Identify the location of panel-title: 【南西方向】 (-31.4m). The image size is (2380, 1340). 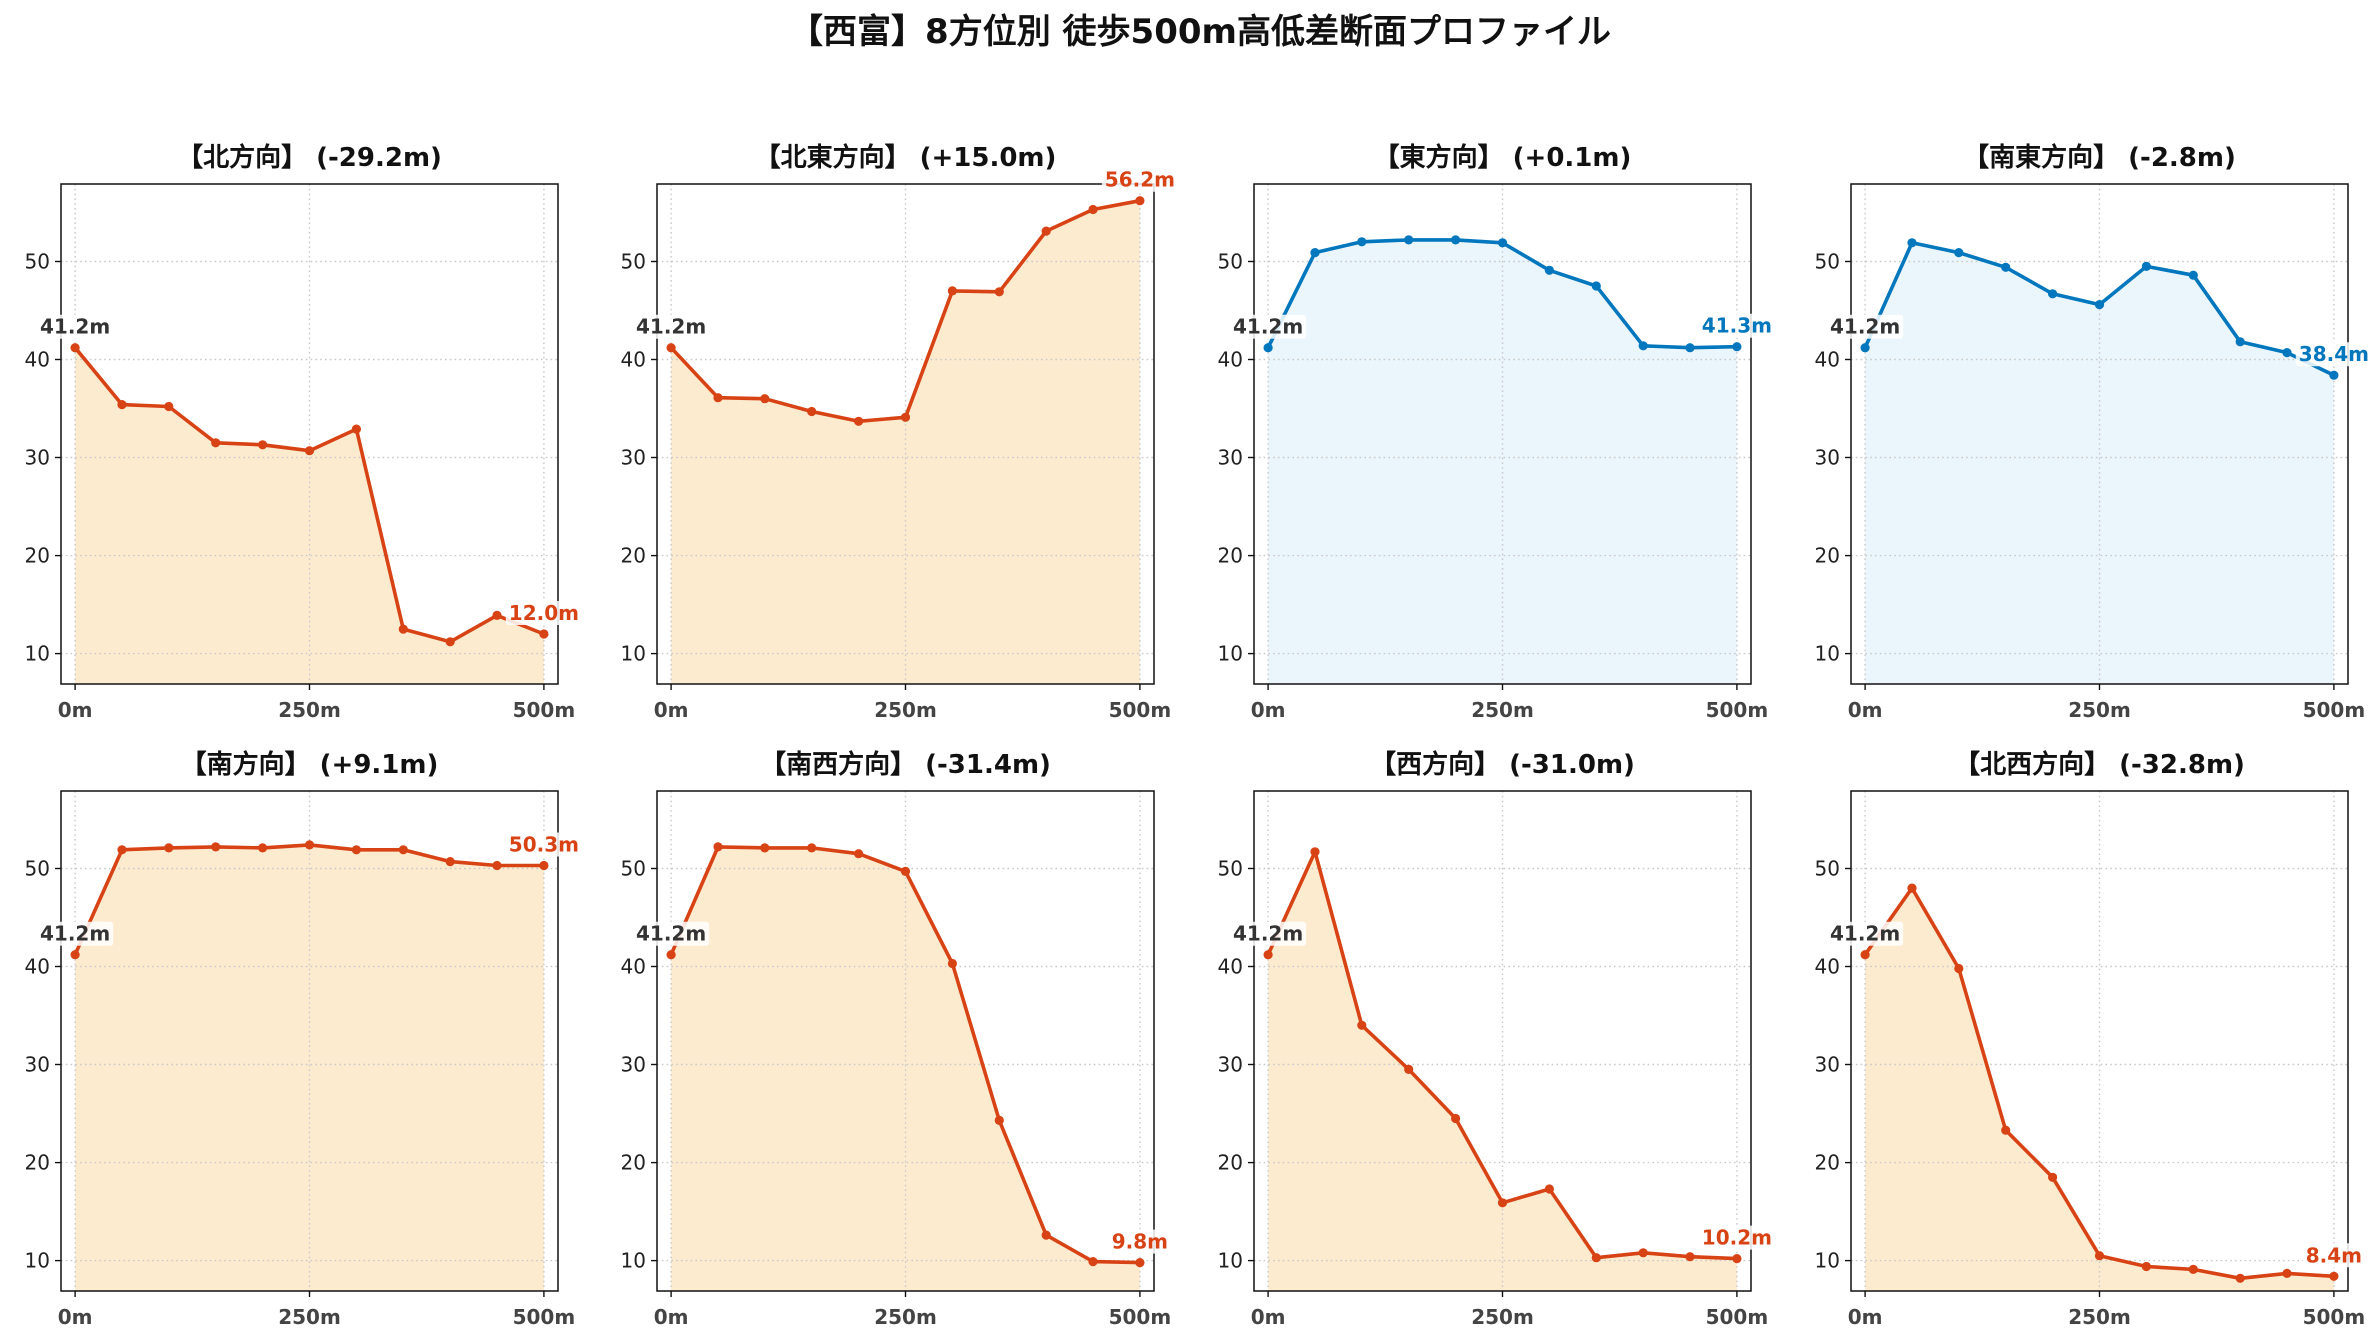
(905, 764).